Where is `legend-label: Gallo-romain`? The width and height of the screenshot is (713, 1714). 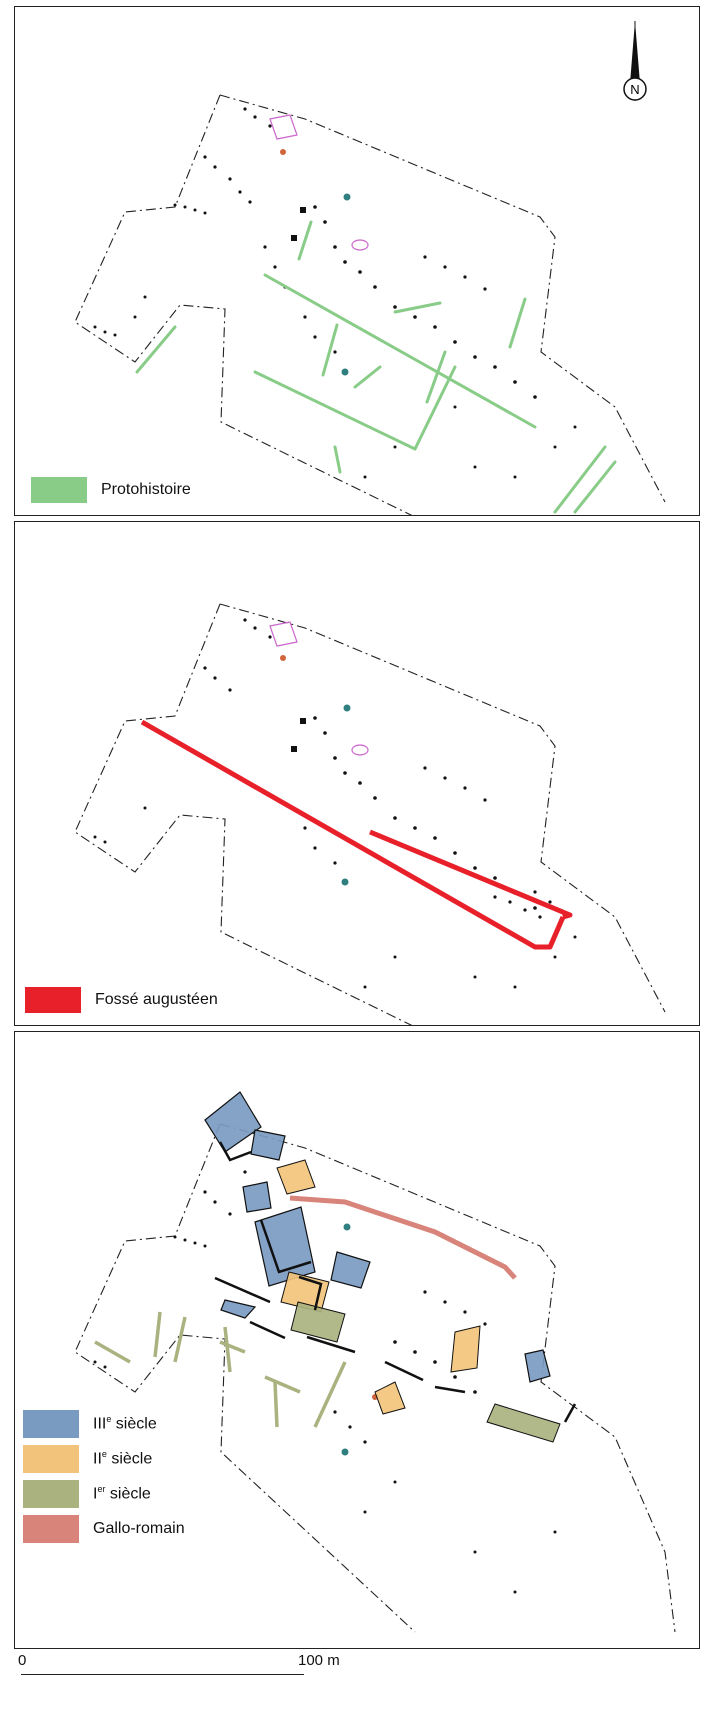 legend-label: Gallo-romain is located at coordinates (139, 1528).